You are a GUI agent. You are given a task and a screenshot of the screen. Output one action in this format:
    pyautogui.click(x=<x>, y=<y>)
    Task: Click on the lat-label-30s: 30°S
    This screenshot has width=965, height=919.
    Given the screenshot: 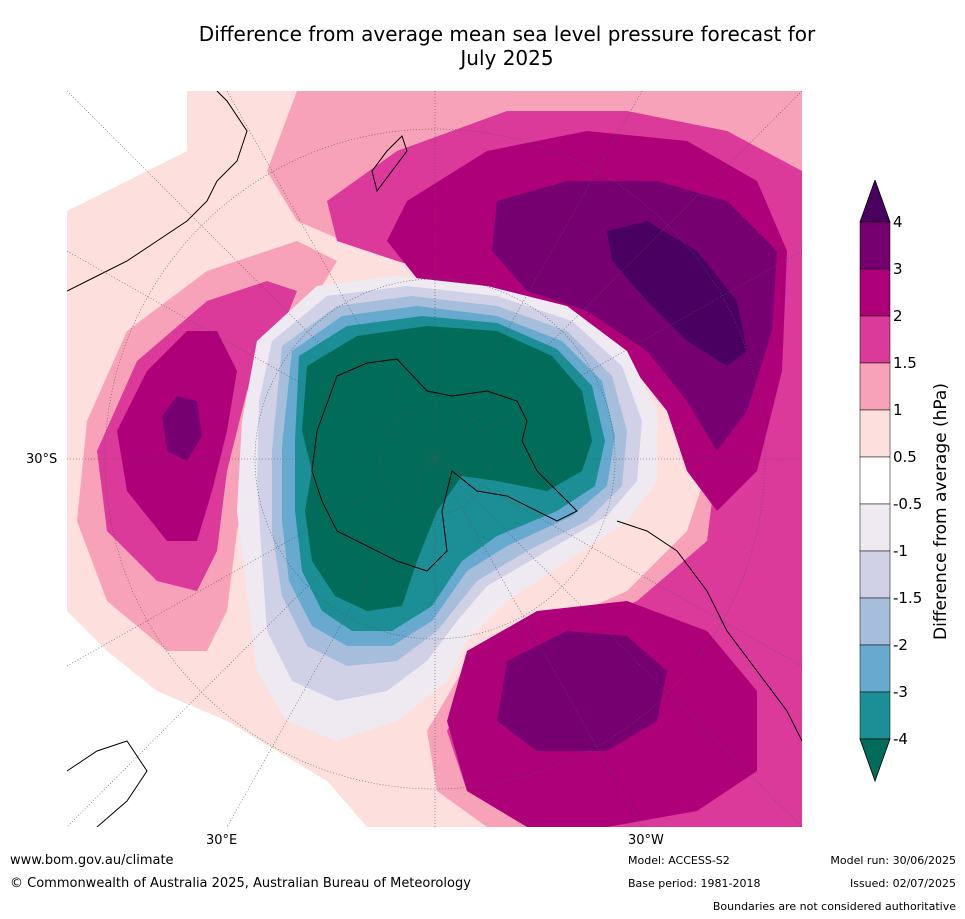 What is the action you would take?
    pyautogui.click(x=42, y=459)
    